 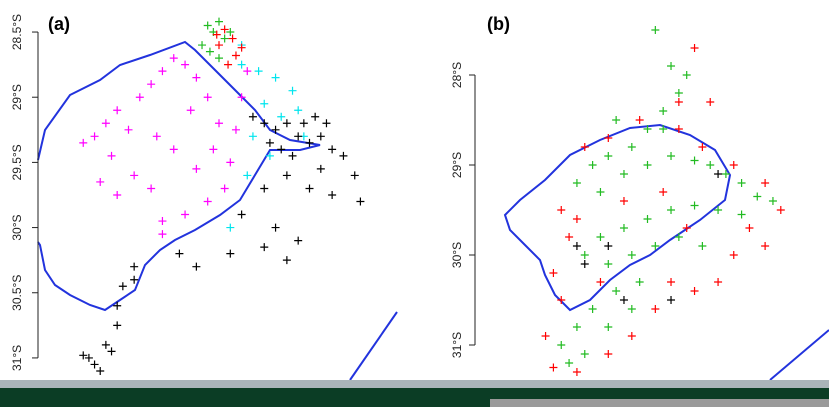 What do you see at coordinates (17, 32) in the screenshot?
I see `y-tick-label: 28.5°S` at bounding box center [17, 32].